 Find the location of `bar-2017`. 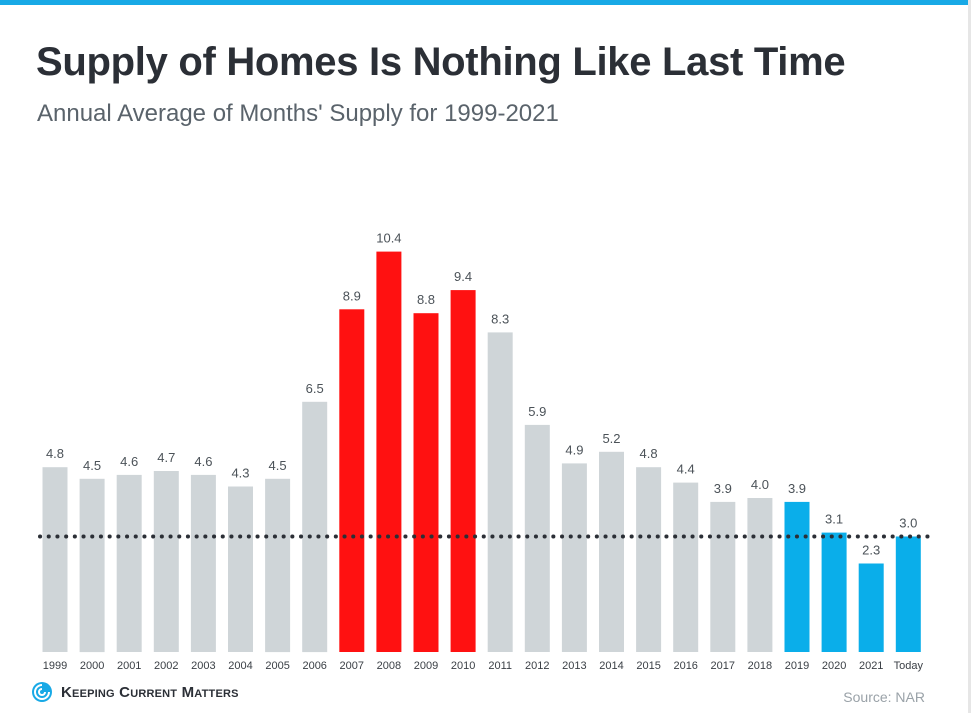

bar-2017 is located at coordinates (723, 576).